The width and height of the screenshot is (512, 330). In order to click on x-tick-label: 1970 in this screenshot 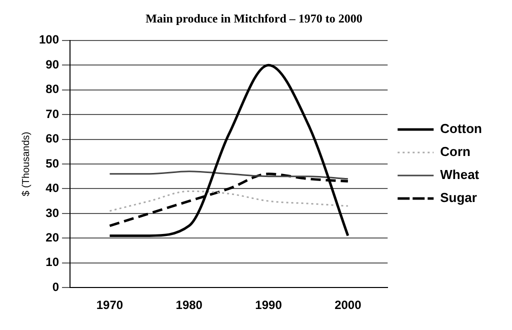, I will do `click(110, 305)`.